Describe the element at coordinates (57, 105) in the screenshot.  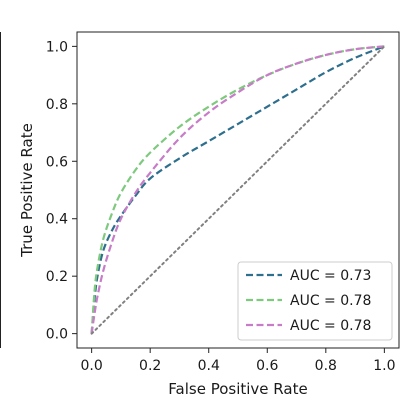
I see `y-tick-label: 0.8` at that location.